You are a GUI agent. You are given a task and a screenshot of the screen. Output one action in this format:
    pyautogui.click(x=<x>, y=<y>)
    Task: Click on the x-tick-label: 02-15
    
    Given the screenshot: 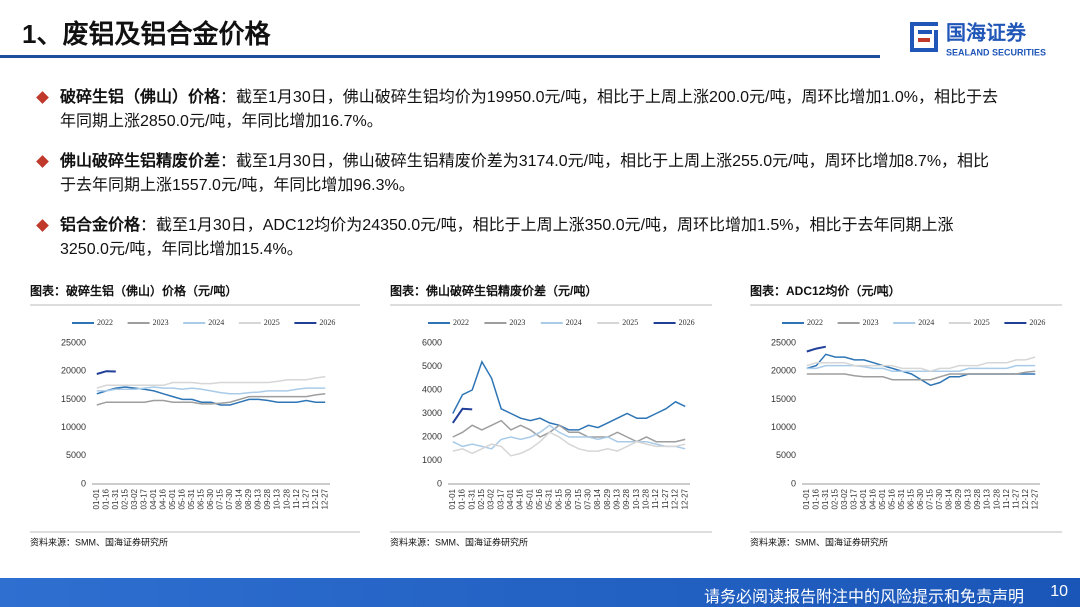 What is the action you would take?
    pyautogui.click(x=834, y=498)
    